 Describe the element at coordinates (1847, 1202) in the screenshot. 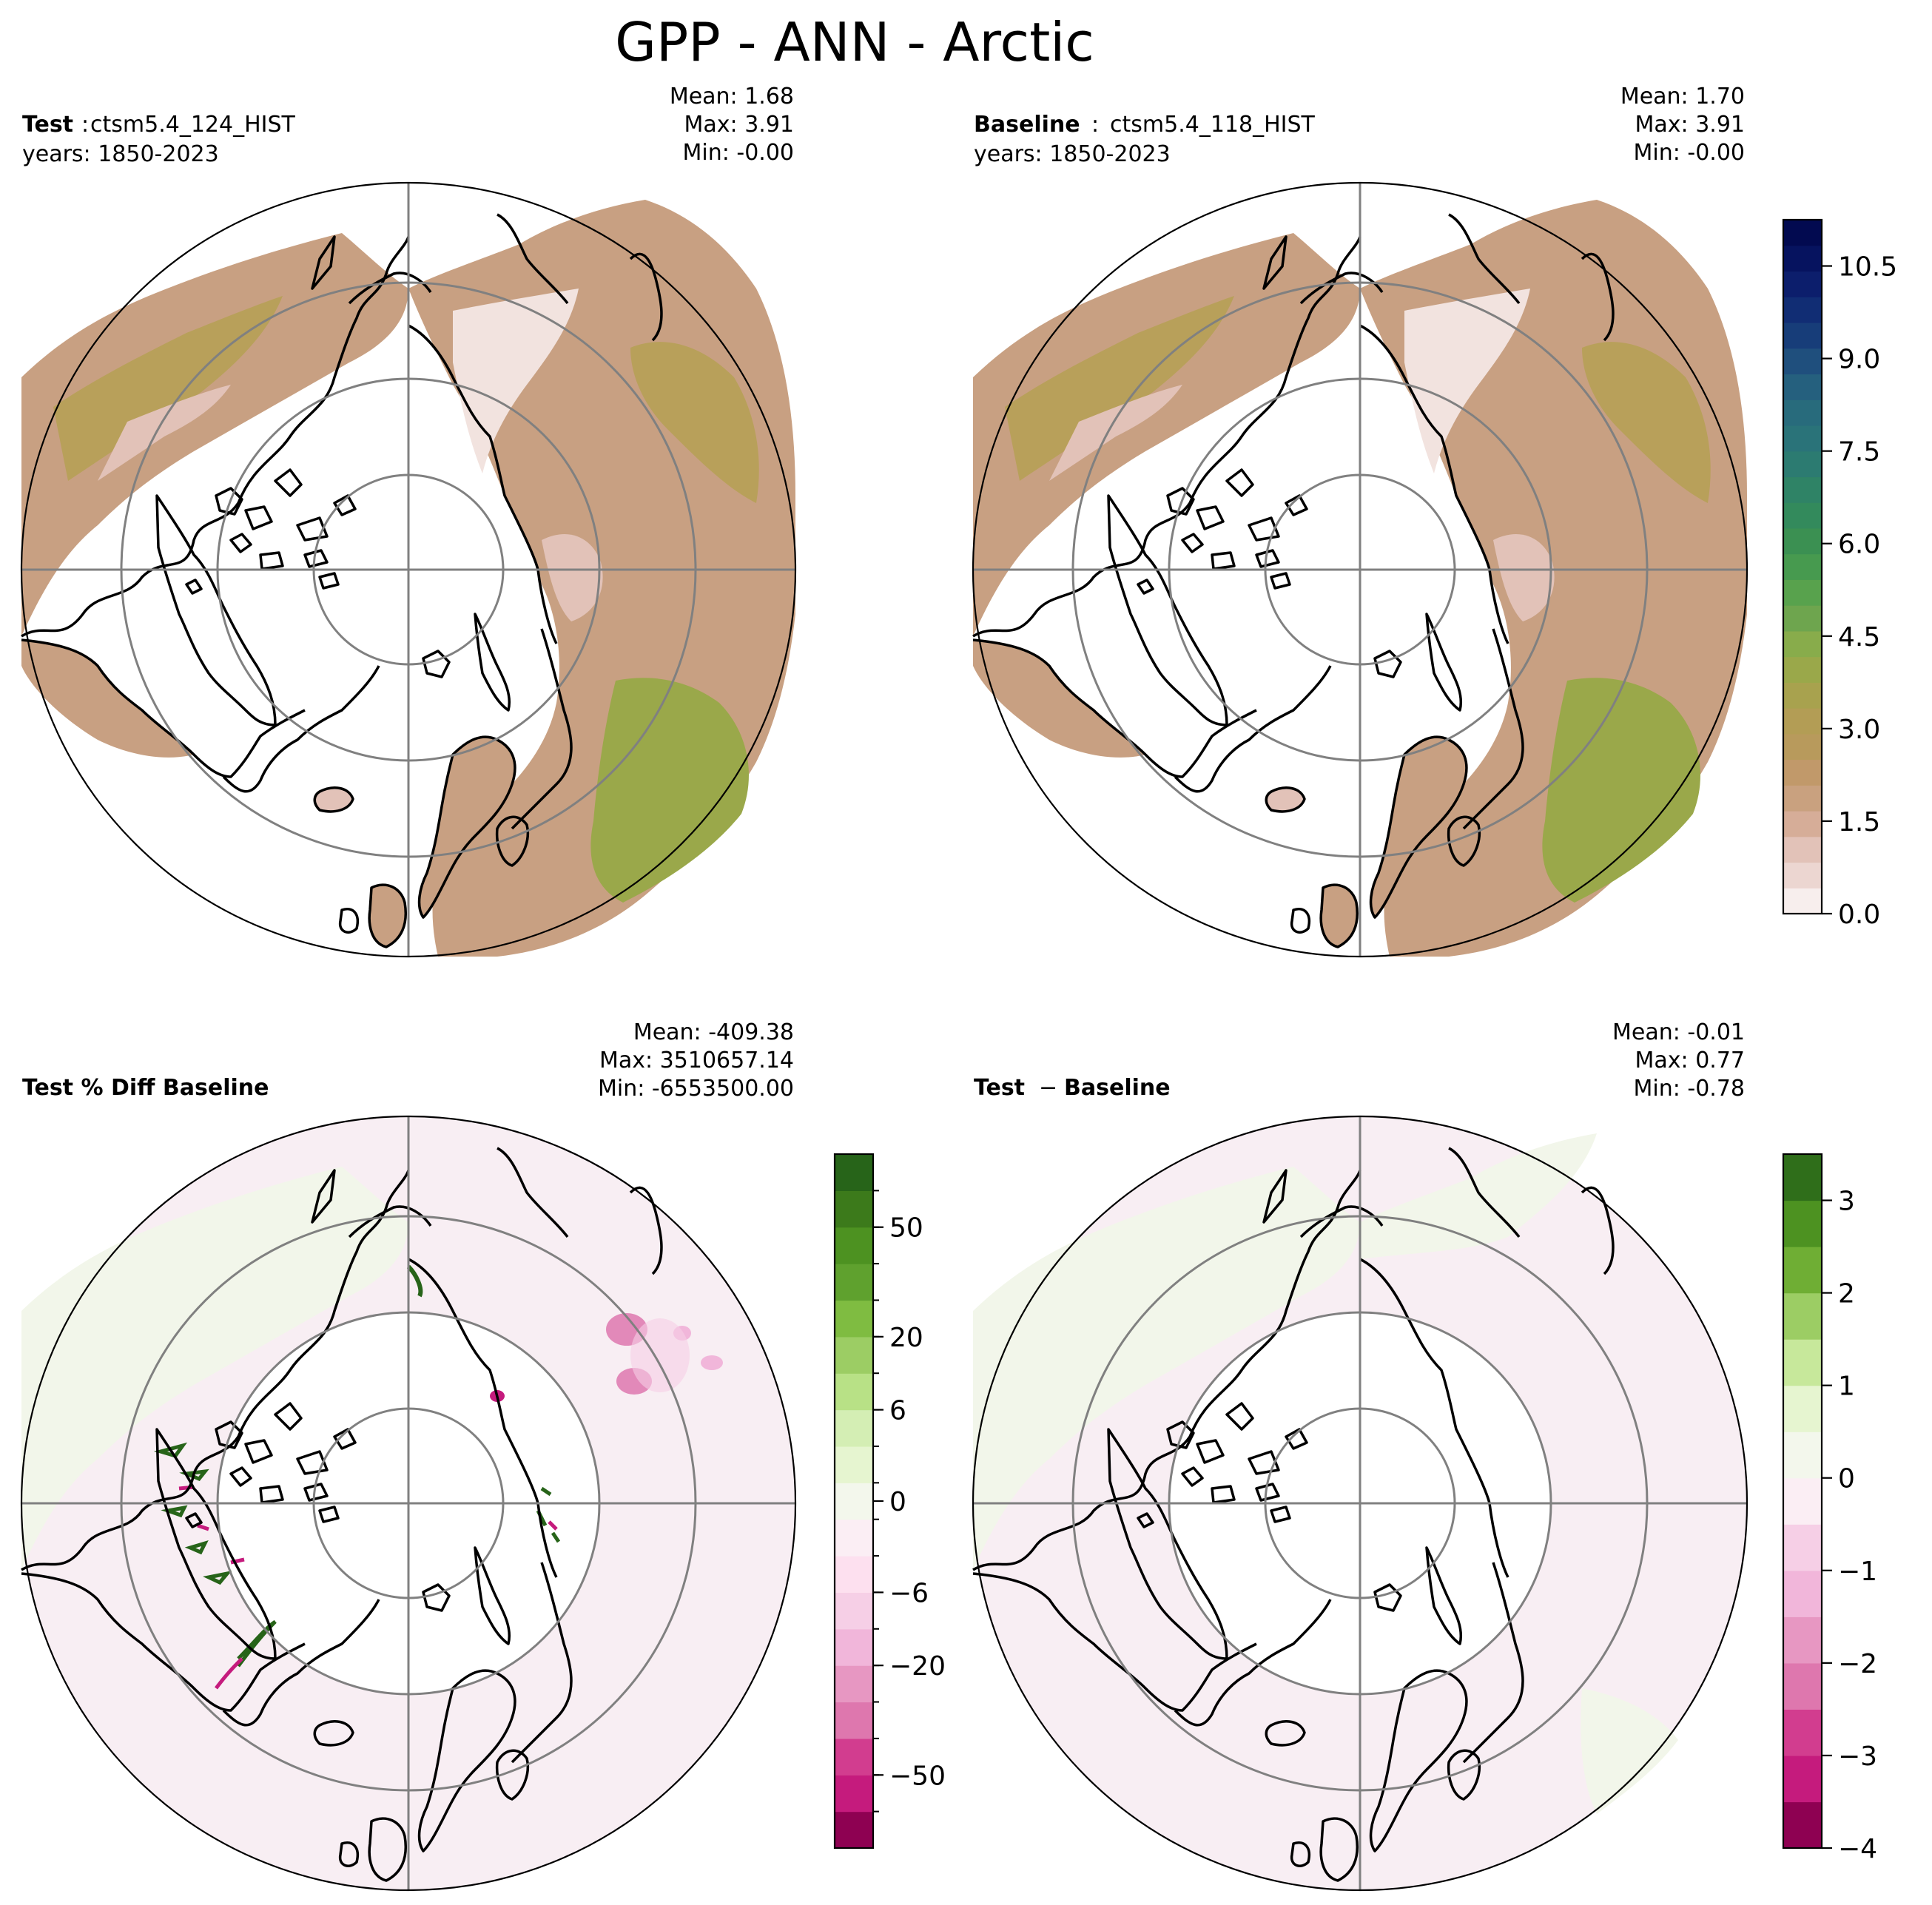

I see `colorbar-diff-tick-label: 3` at that location.